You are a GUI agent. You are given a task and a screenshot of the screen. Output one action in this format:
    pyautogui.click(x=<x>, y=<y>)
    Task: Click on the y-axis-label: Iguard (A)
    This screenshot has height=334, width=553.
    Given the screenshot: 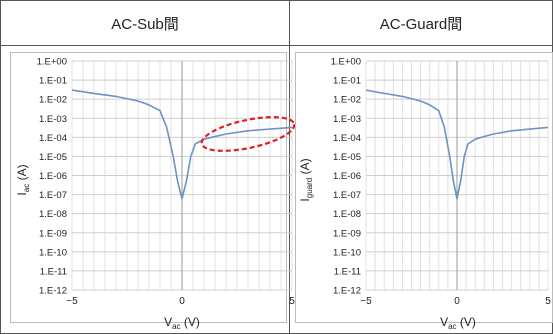 What is the action you would take?
    pyautogui.click(x=306, y=179)
    